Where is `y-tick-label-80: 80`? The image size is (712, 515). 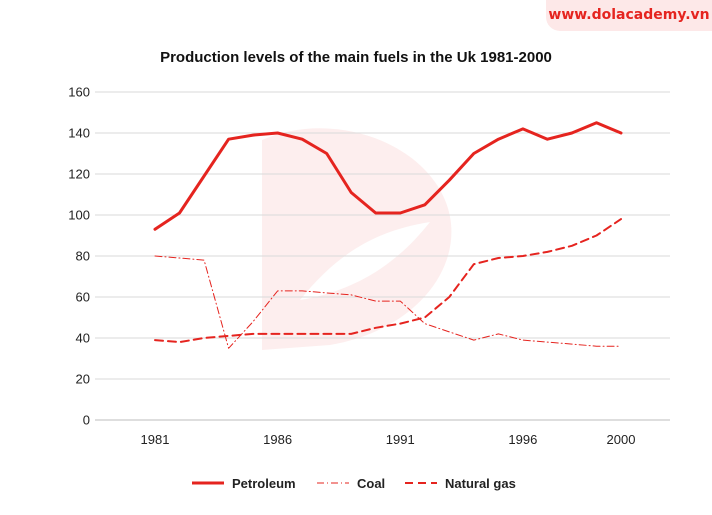
y-tick-label-80: 80 is located at coordinates (83, 256).